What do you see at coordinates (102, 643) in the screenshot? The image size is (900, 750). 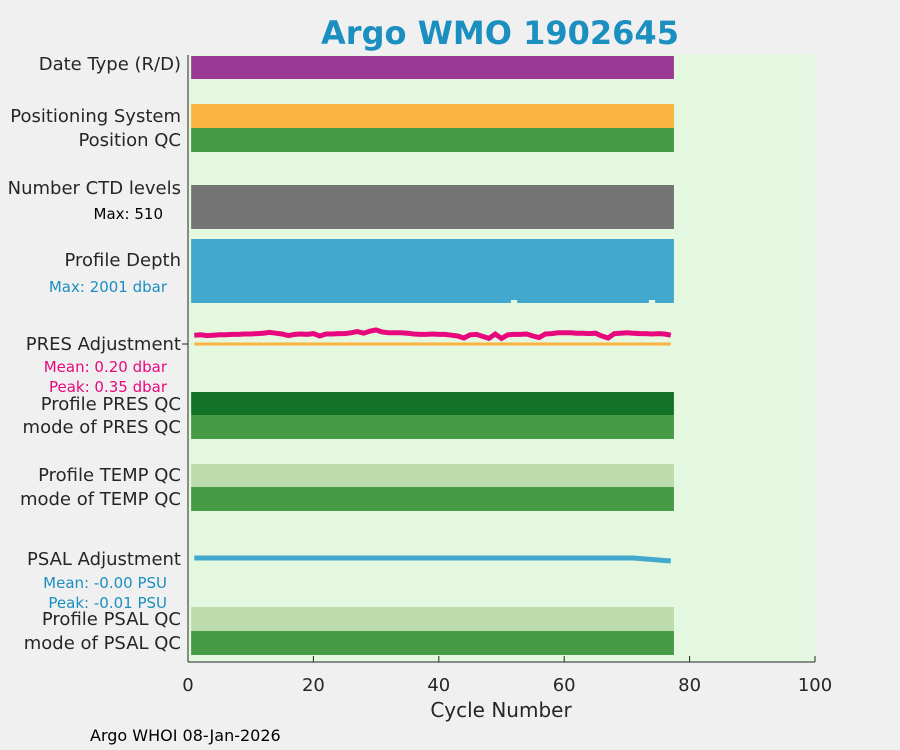 I see `row-label-mode-of-psal-qc: mode of PSAL QC` at bounding box center [102, 643].